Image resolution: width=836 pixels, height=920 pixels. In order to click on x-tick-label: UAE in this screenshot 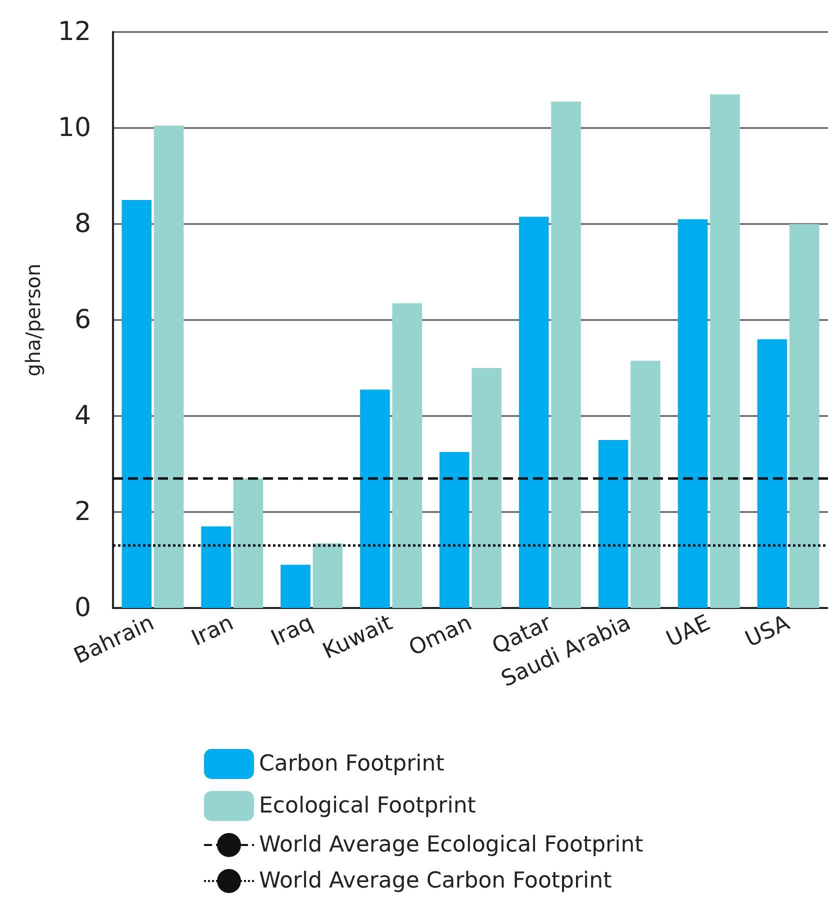, I will do `click(688, 631)`.